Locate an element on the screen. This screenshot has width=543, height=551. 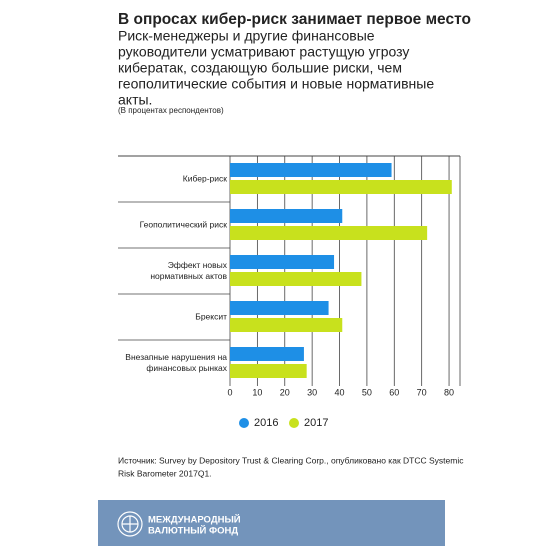
subtitle-line: кибератак, создающую большие риски, чем is located at coordinates (260, 68).